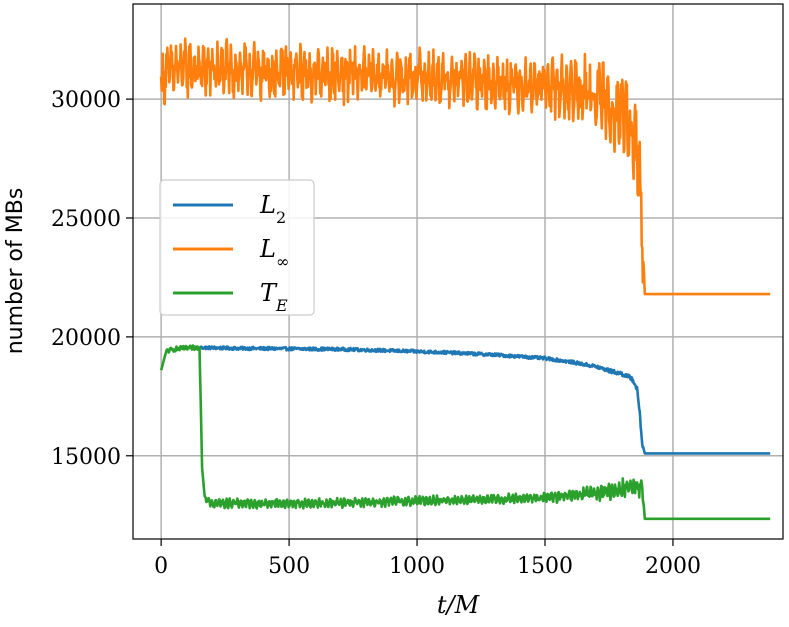 This screenshot has width=789, height=627. I want to click on legend: L2L∞TE, so click(237, 247).